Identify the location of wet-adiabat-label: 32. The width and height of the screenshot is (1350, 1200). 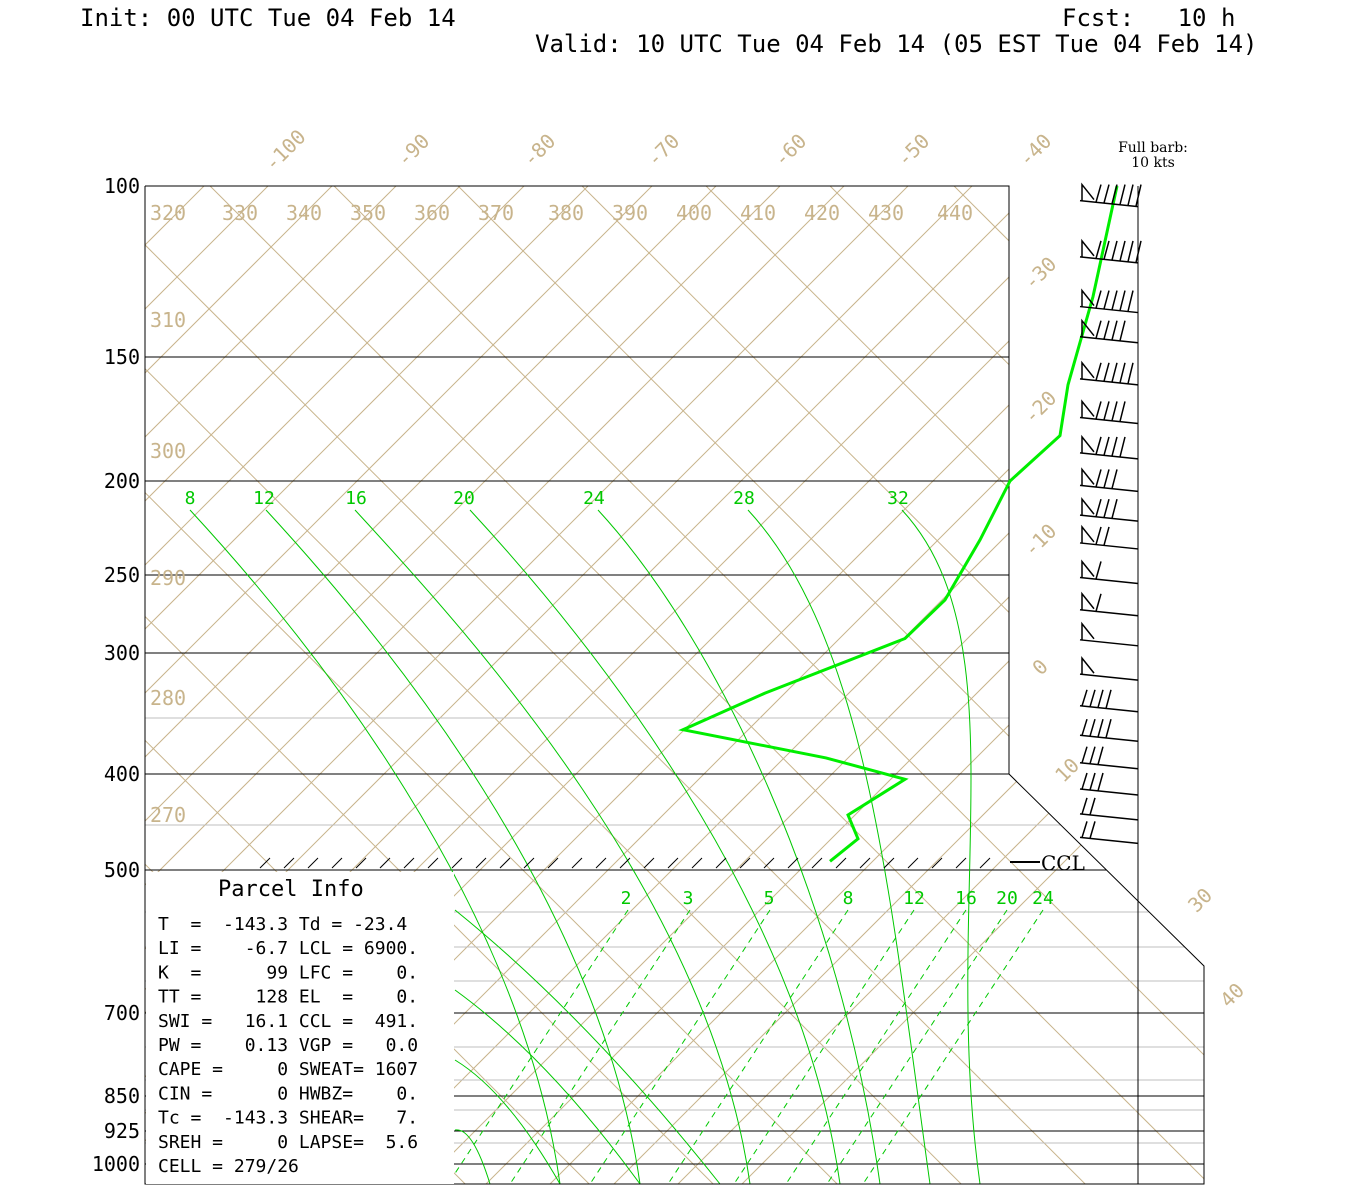
(898, 498).